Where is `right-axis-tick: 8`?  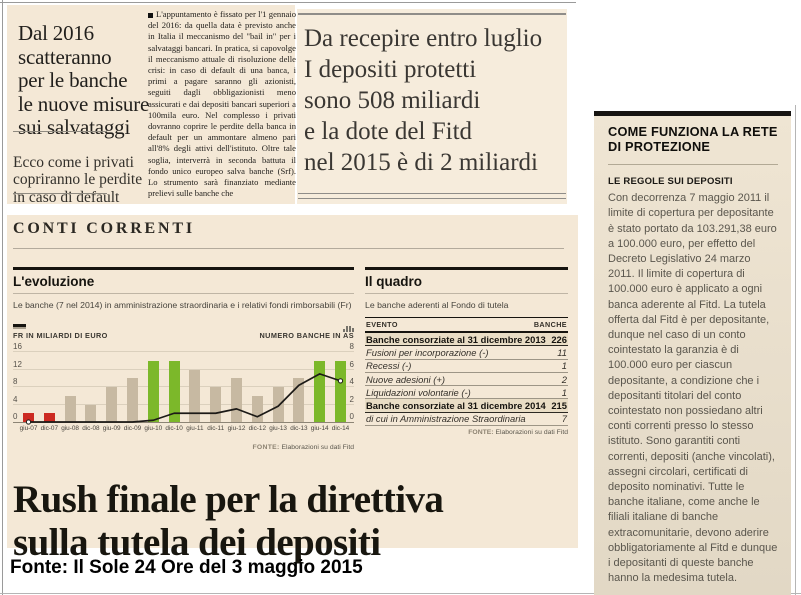
right-axis-tick: 8 is located at coordinates (351, 346).